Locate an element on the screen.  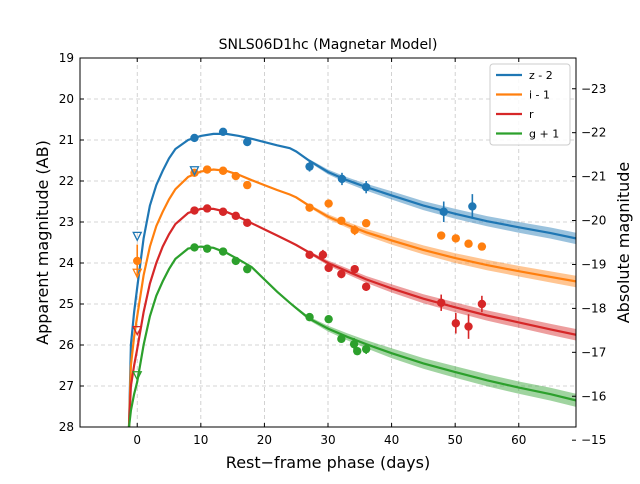
y2-axis-title: Absolute magnitude is located at coordinates (623, 243).